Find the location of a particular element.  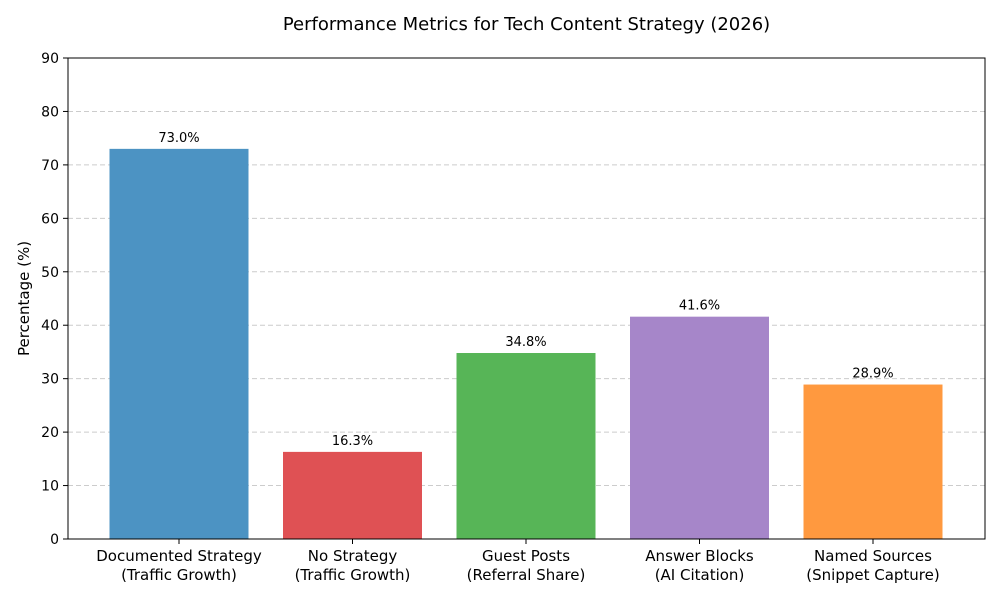

y-tick-label: 40 is located at coordinates (50, 326).